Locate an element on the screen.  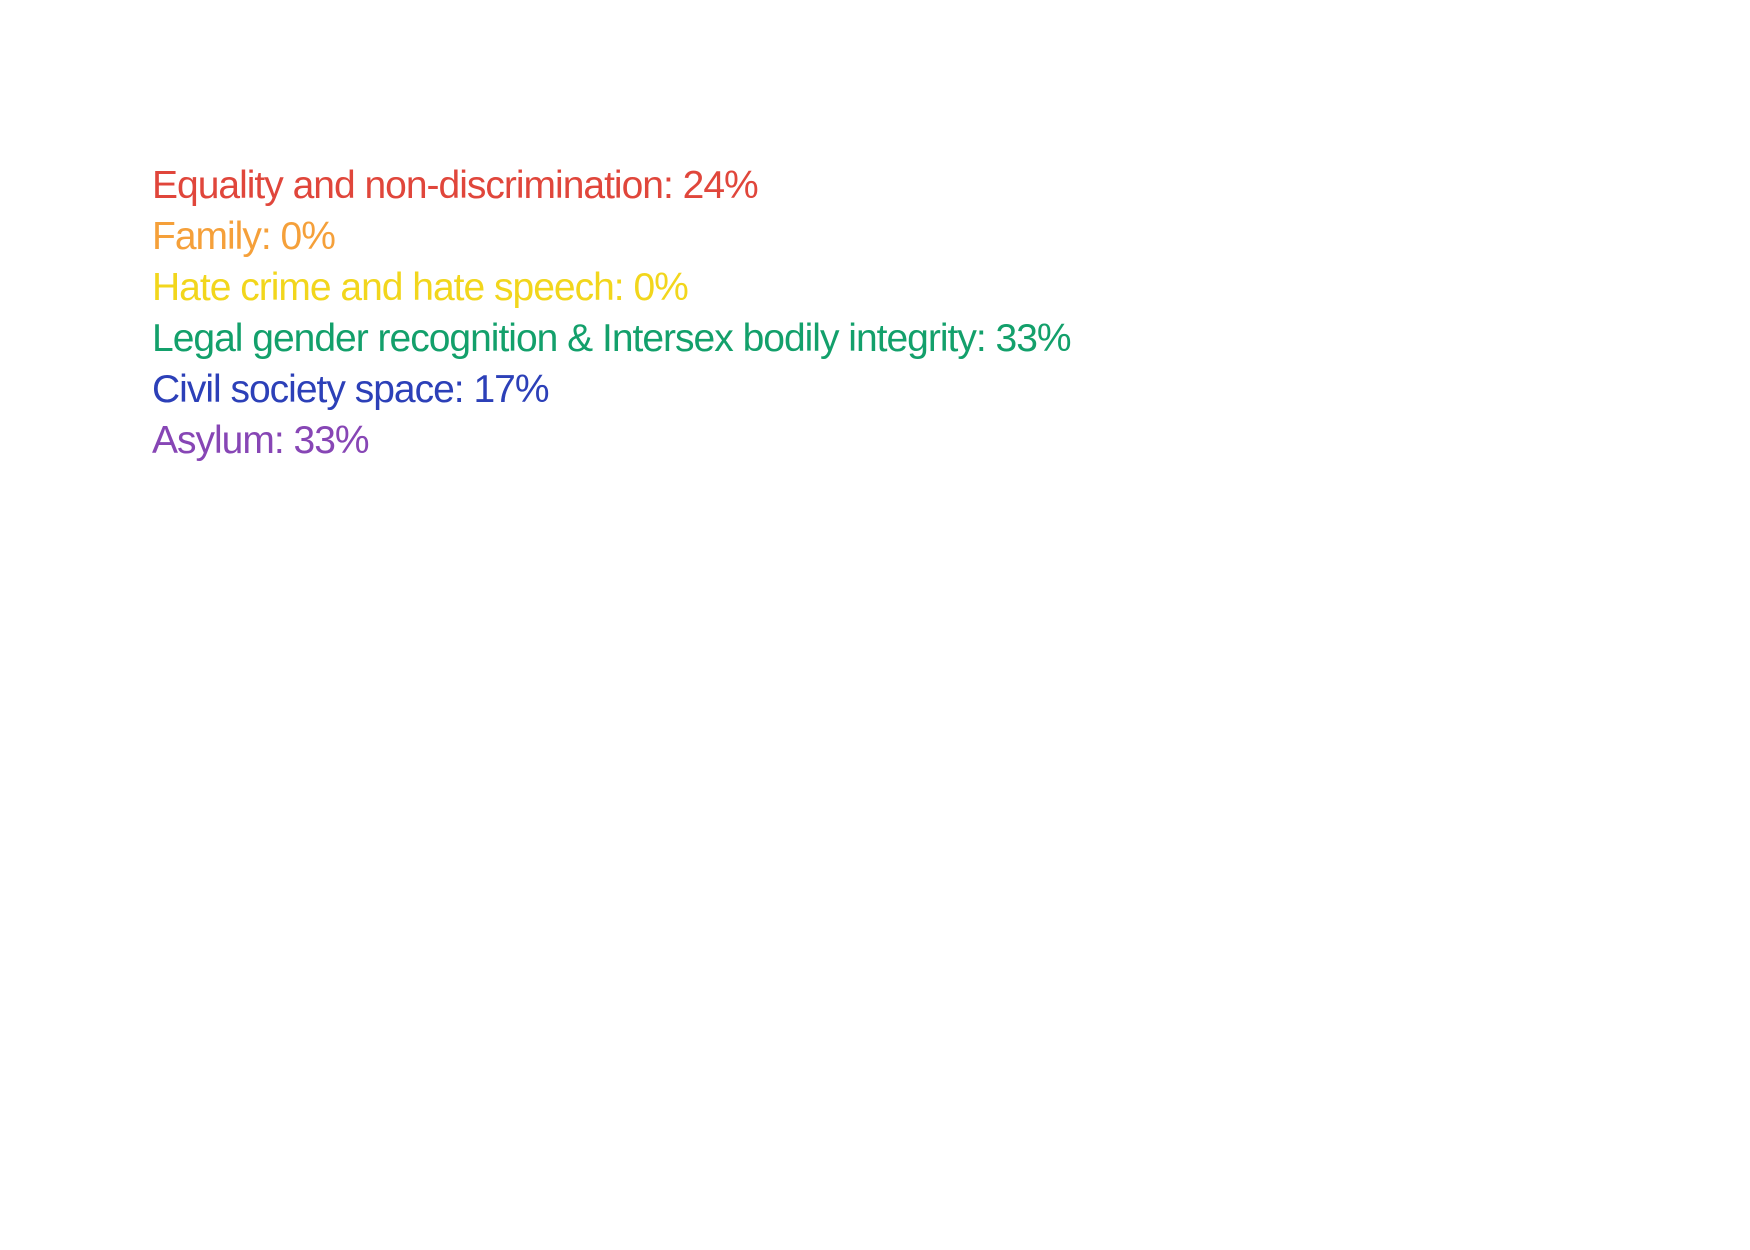
category-civil-society-space: Civil society space: 17% is located at coordinates (351, 389).